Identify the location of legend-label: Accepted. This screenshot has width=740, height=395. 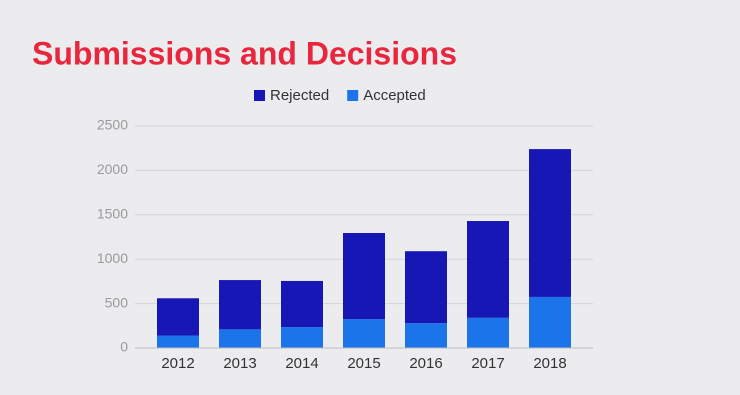
(394, 95).